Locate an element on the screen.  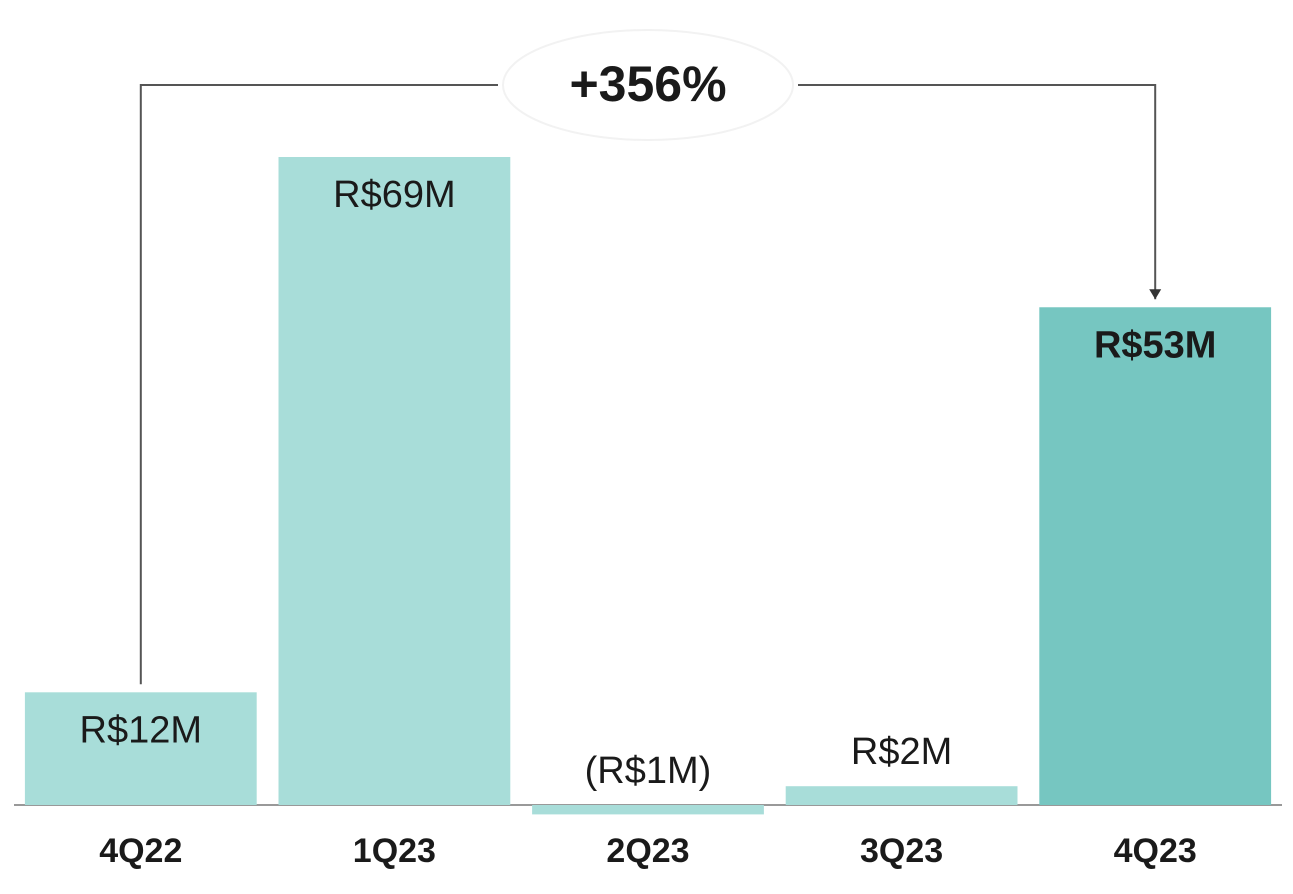
value-label: R$69M is located at coordinates (394, 195).